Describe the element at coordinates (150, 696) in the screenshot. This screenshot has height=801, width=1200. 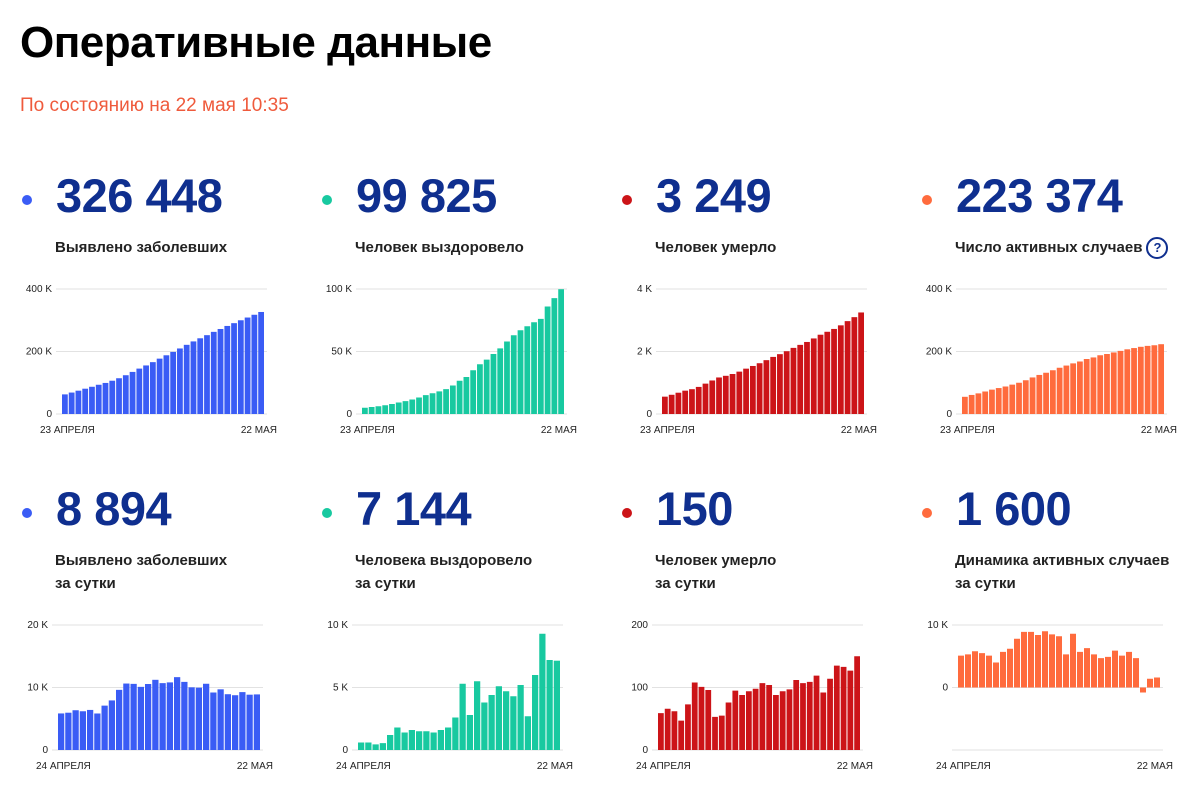
I see `bar-chart: 0 10 K 20 K 24 АПРЕЛЯ 22 МАЯ` at that location.